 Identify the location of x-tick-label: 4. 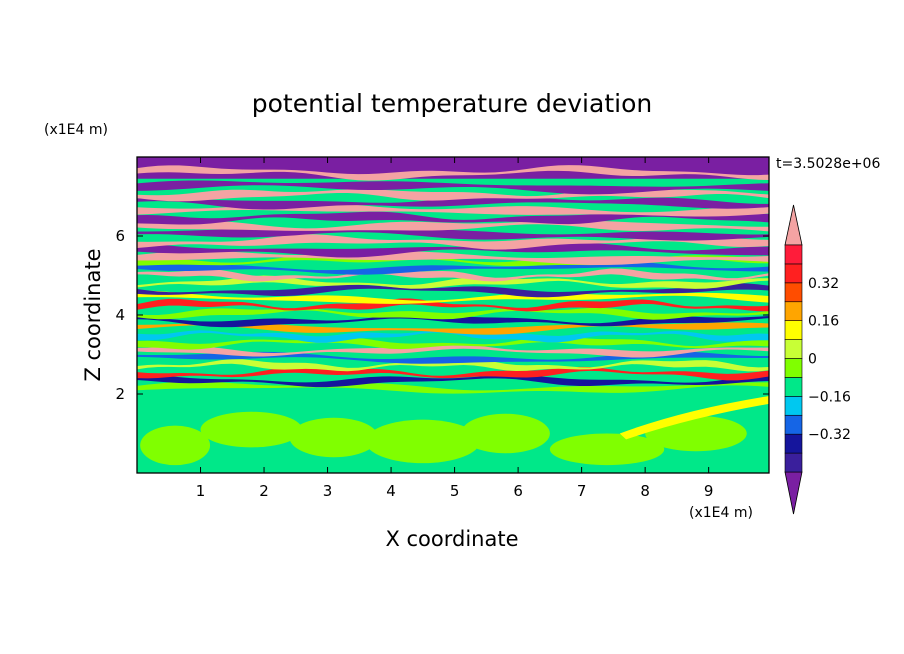
(391, 491).